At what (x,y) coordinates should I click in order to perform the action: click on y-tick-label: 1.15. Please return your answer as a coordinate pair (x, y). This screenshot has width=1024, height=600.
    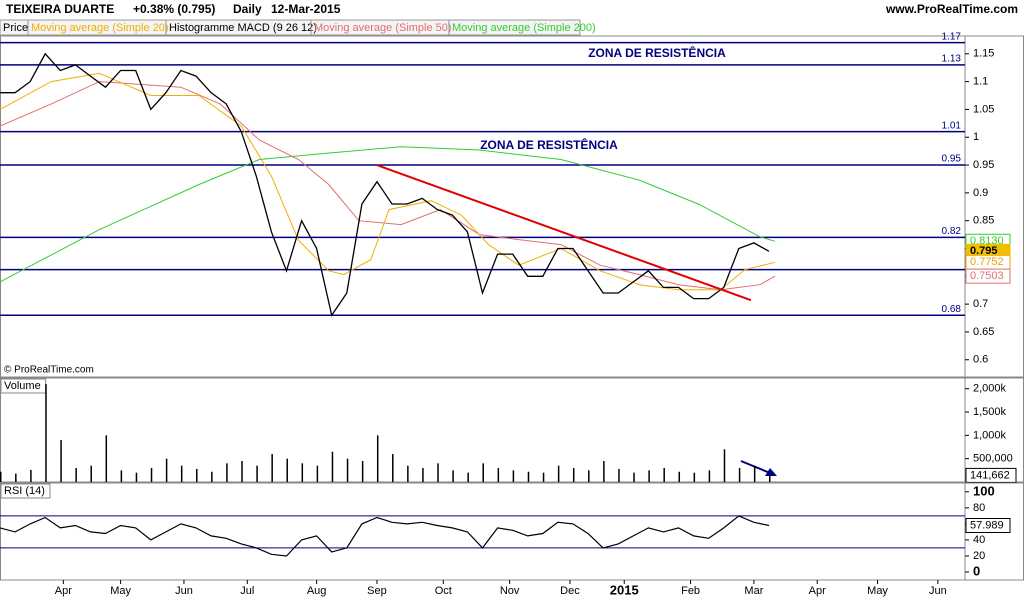
    Looking at the image, I should click on (983, 54).